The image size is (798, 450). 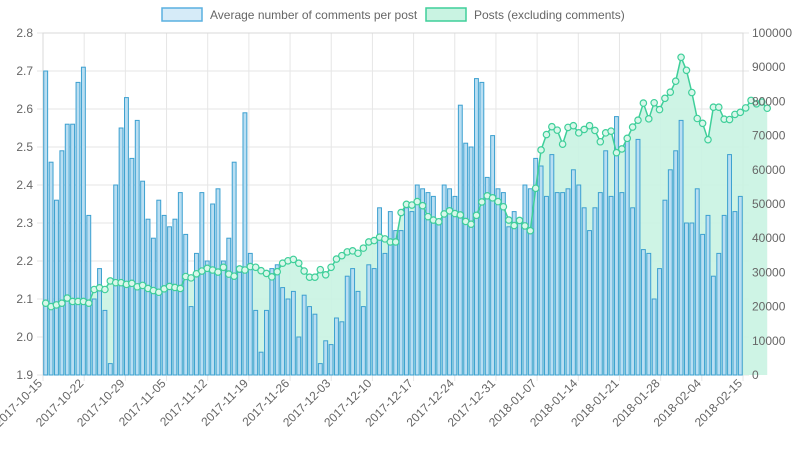 I want to click on y-right-tick-label: 30000, so click(x=769, y=272).